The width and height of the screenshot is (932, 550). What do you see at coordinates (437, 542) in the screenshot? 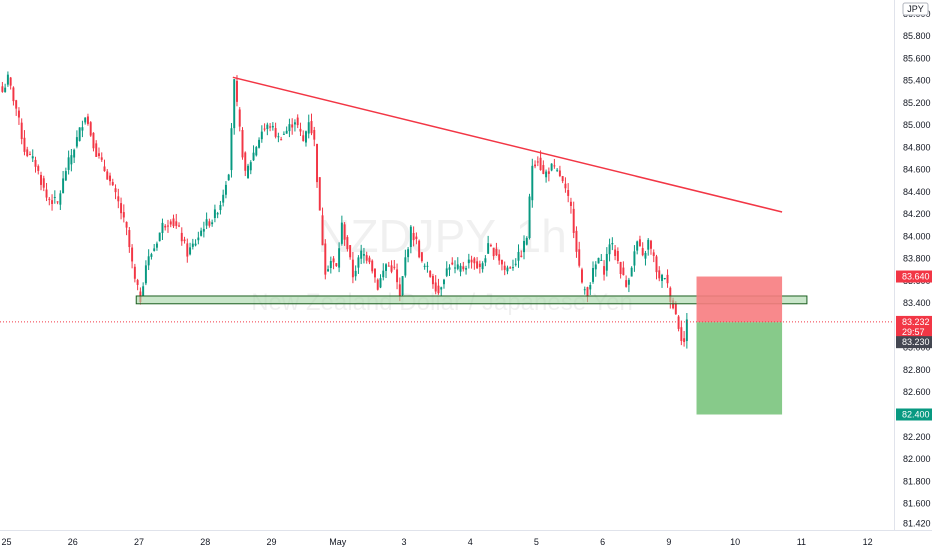
I see `time-axis: 25 26 27 28 29 May 3 4 5 6 9 10 11 12` at bounding box center [437, 542].